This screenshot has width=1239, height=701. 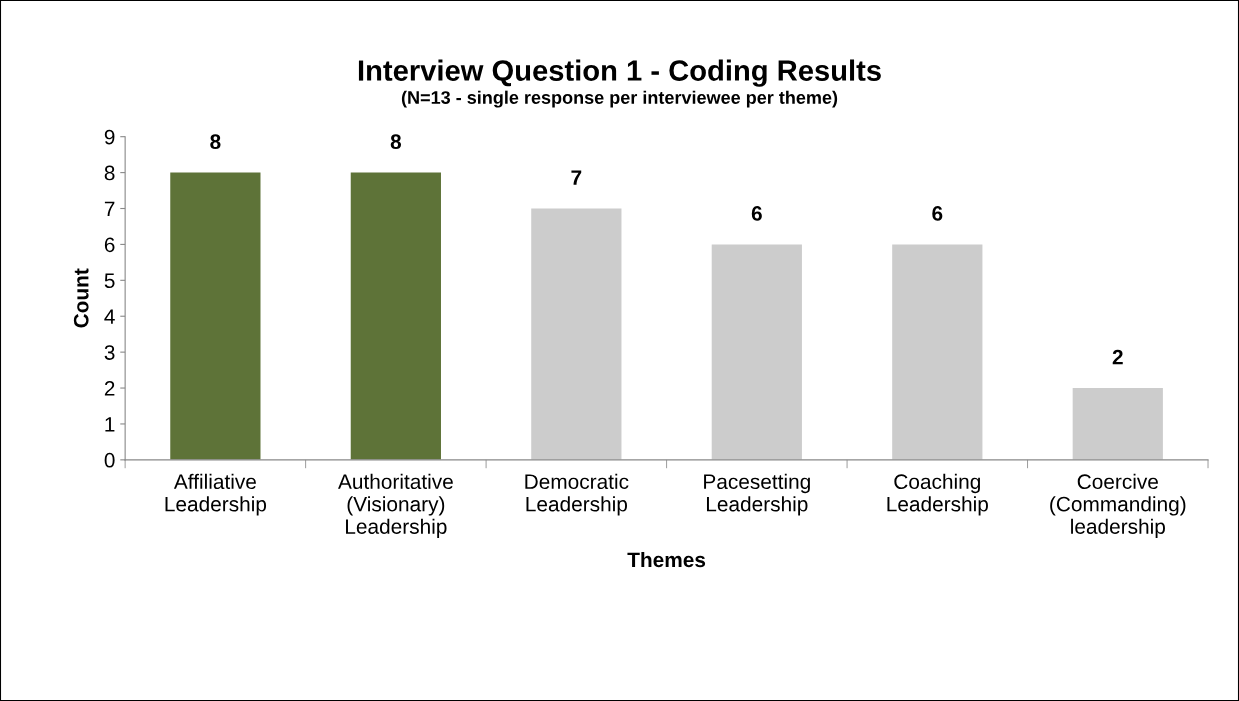 What do you see at coordinates (109, 245) in the screenshot?
I see `y-tick-label: 6` at bounding box center [109, 245].